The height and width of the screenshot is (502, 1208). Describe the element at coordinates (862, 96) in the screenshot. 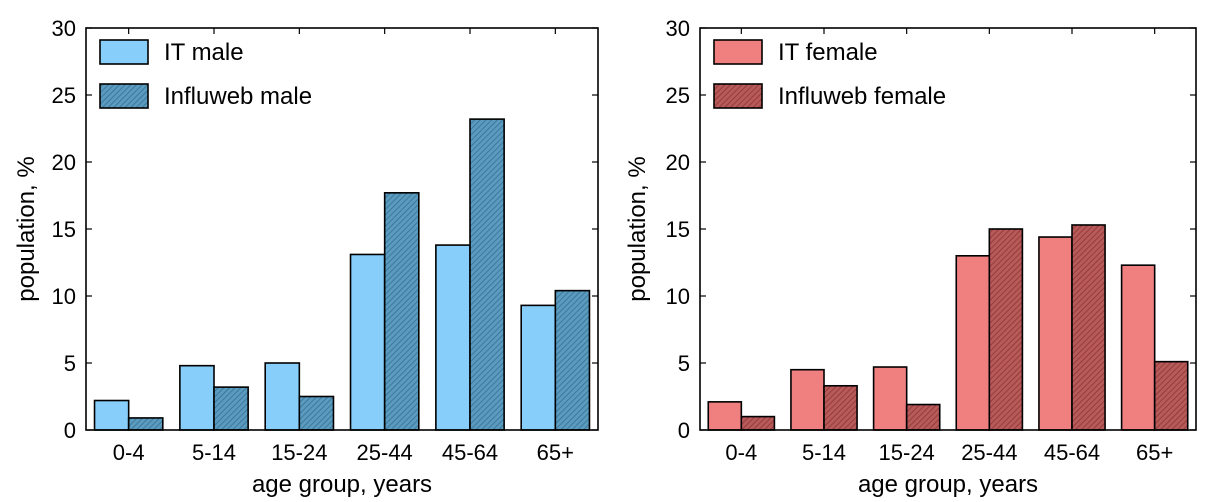

I see `legend-entry: Influweb female` at that location.